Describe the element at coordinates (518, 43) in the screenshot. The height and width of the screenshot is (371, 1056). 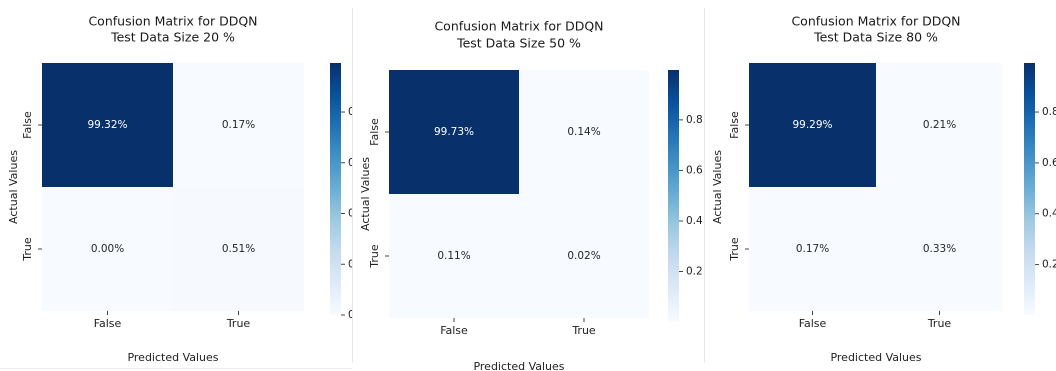
I see `chart-subtitle: Test Data Size 50 %` at that location.